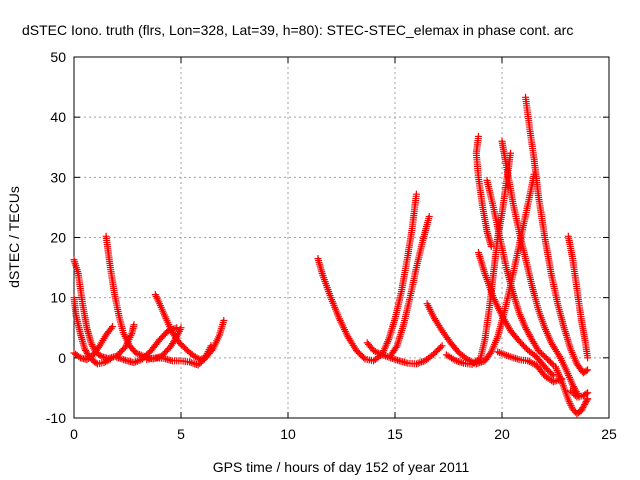 The width and height of the screenshot is (640, 480). What do you see at coordinates (58, 238) in the screenshot?
I see `y-tick-label: 20` at bounding box center [58, 238].